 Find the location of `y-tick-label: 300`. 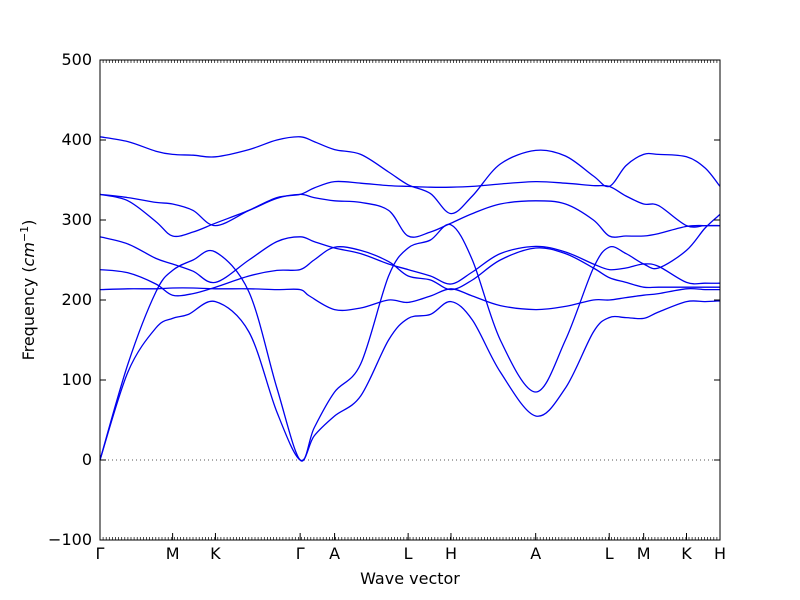

y-tick-label: 300 is located at coordinates (76, 219).